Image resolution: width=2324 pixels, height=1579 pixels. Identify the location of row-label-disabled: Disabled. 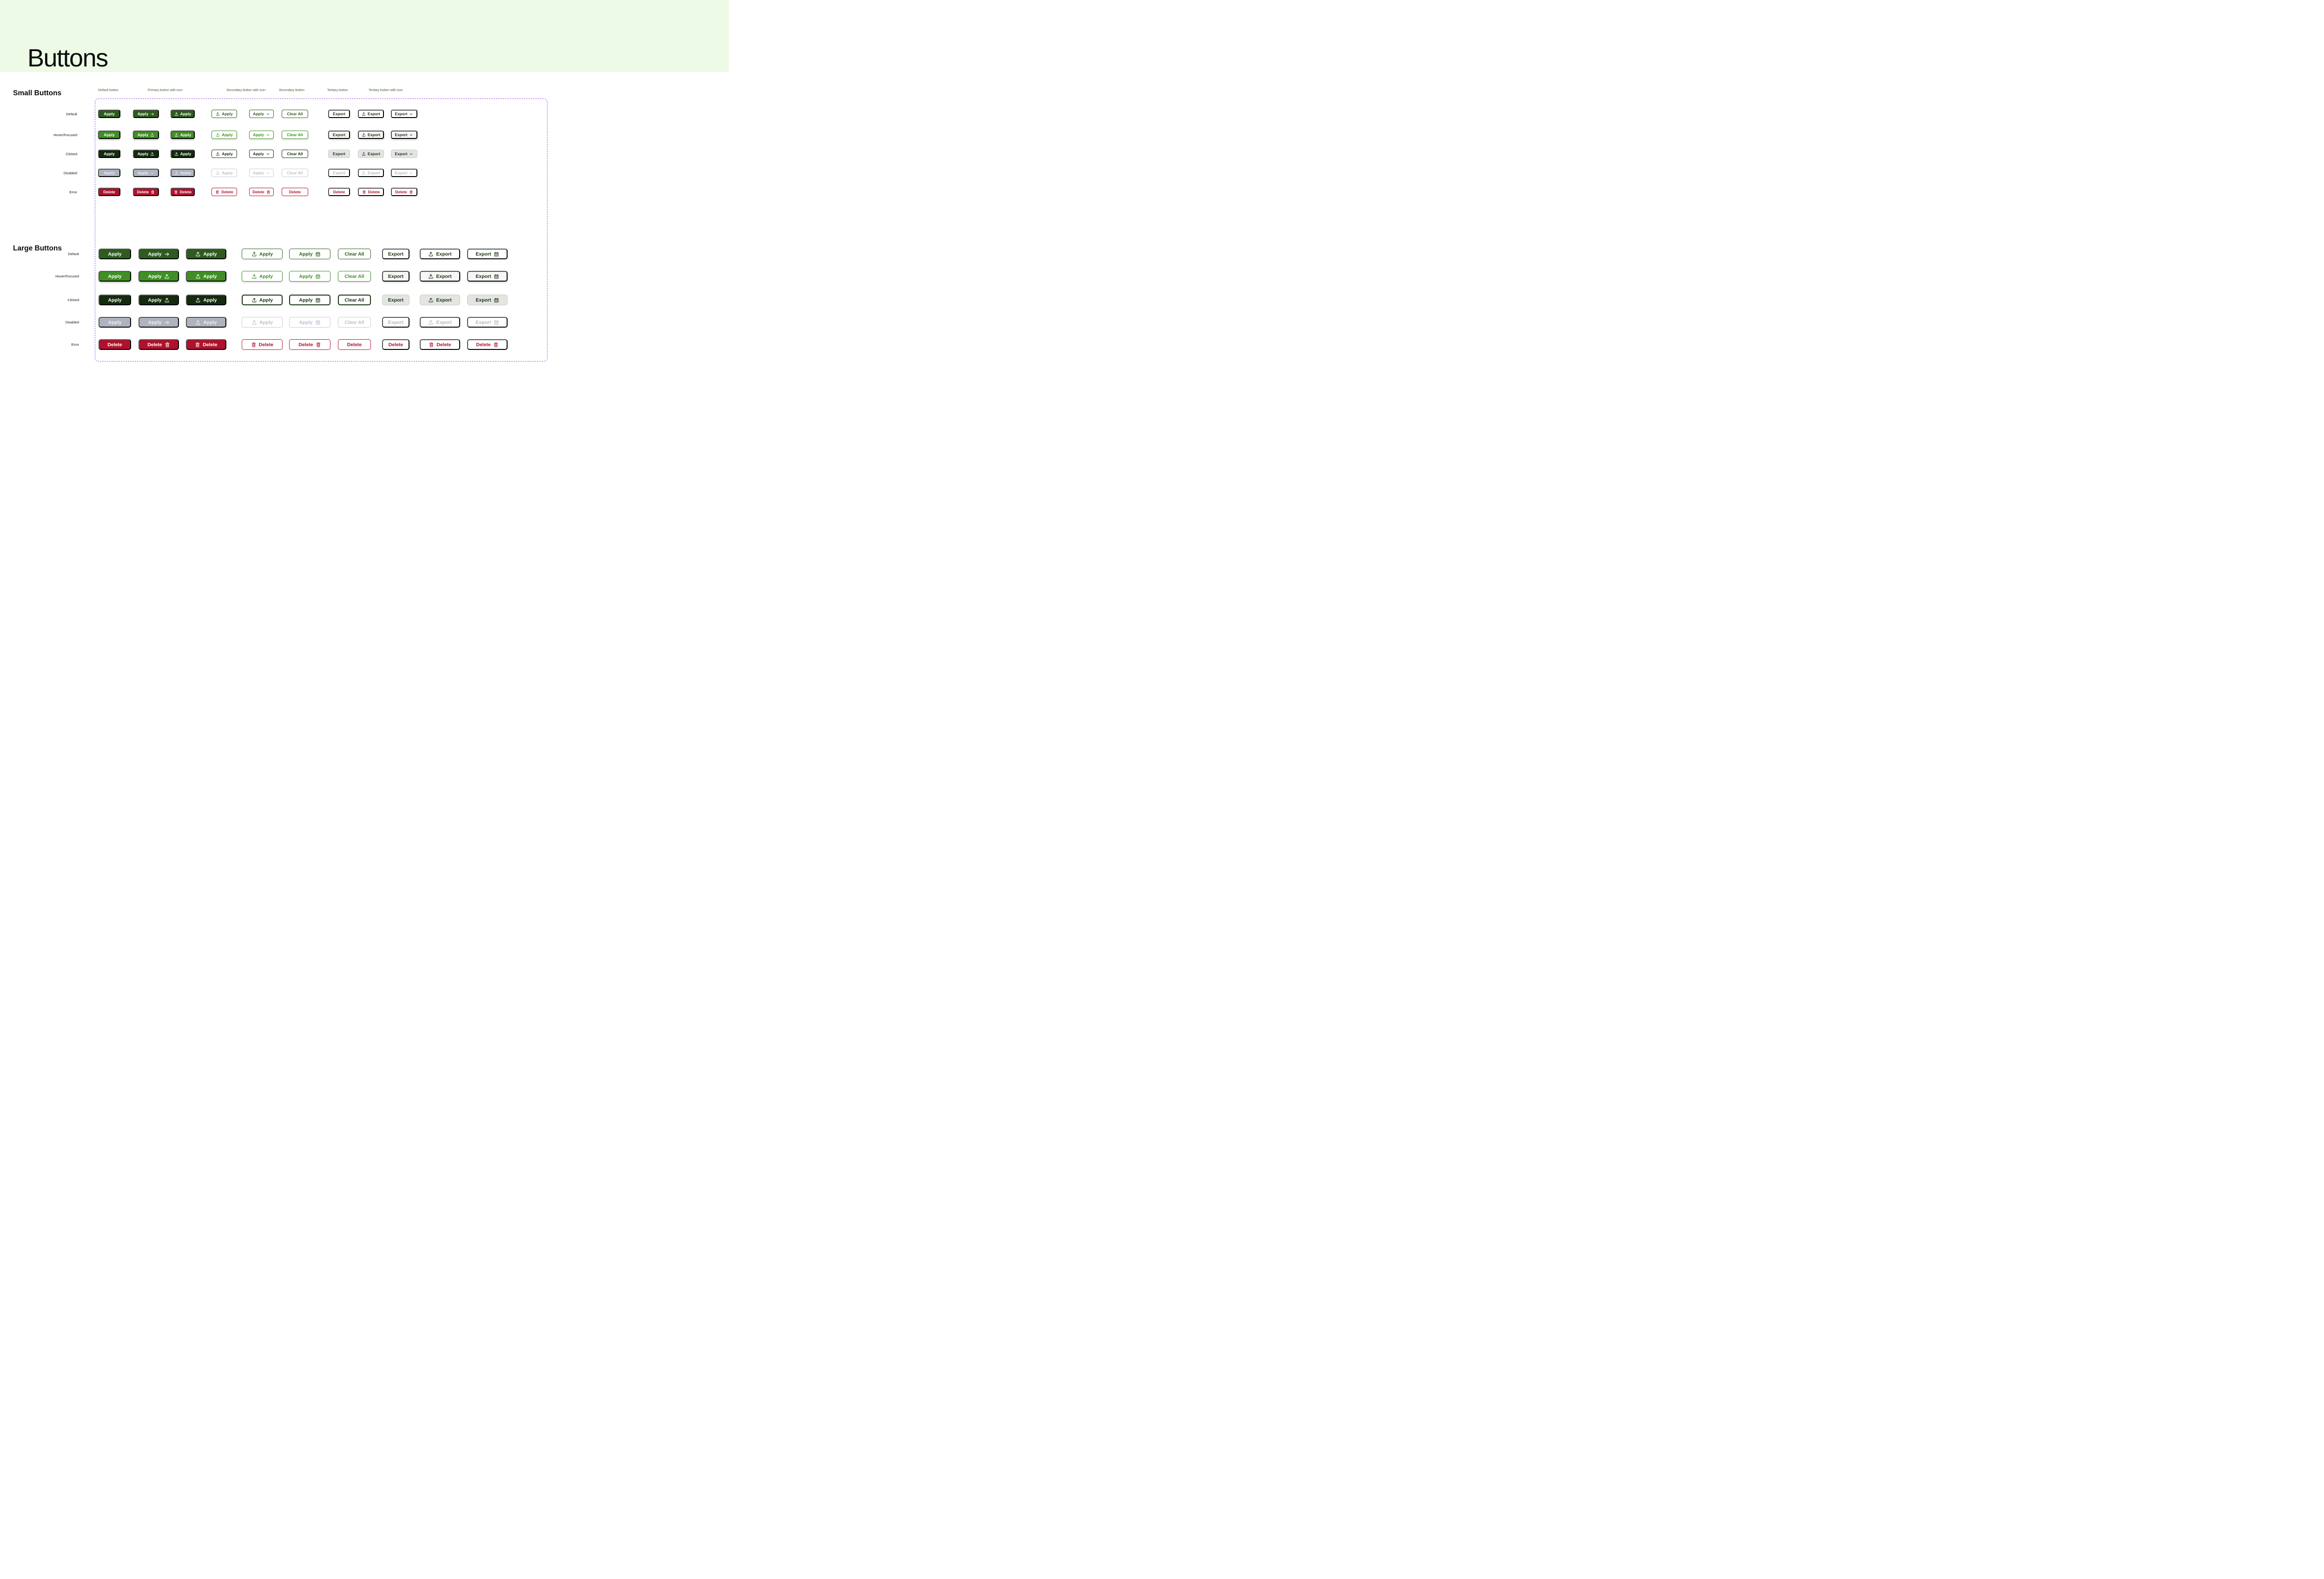
(72, 322).